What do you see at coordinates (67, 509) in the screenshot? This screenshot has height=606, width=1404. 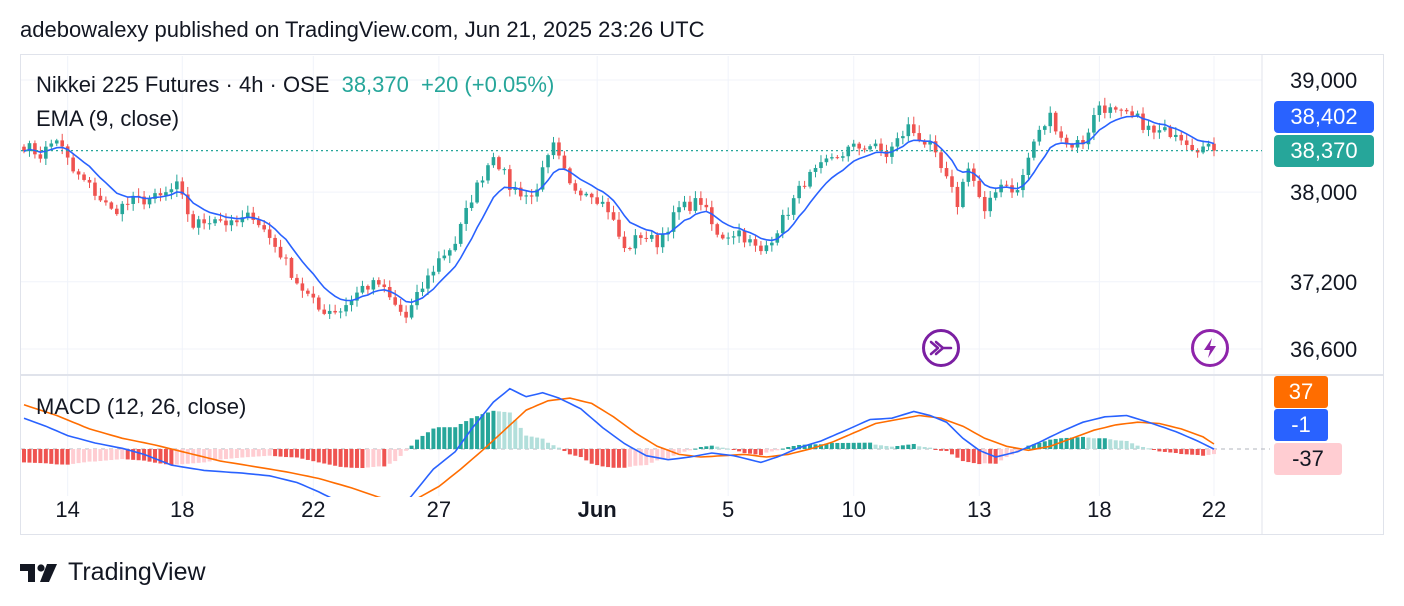 I see `time-axis-label: 14` at bounding box center [67, 509].